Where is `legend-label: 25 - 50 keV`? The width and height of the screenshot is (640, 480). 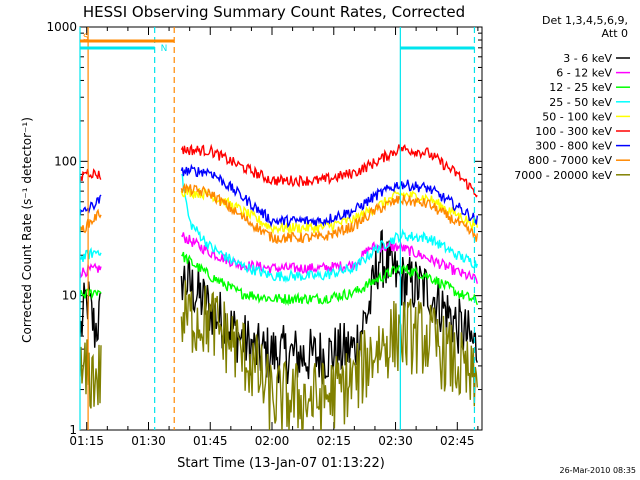
legend-label: 25 - 50 keV is located at coordinates (580, 102).